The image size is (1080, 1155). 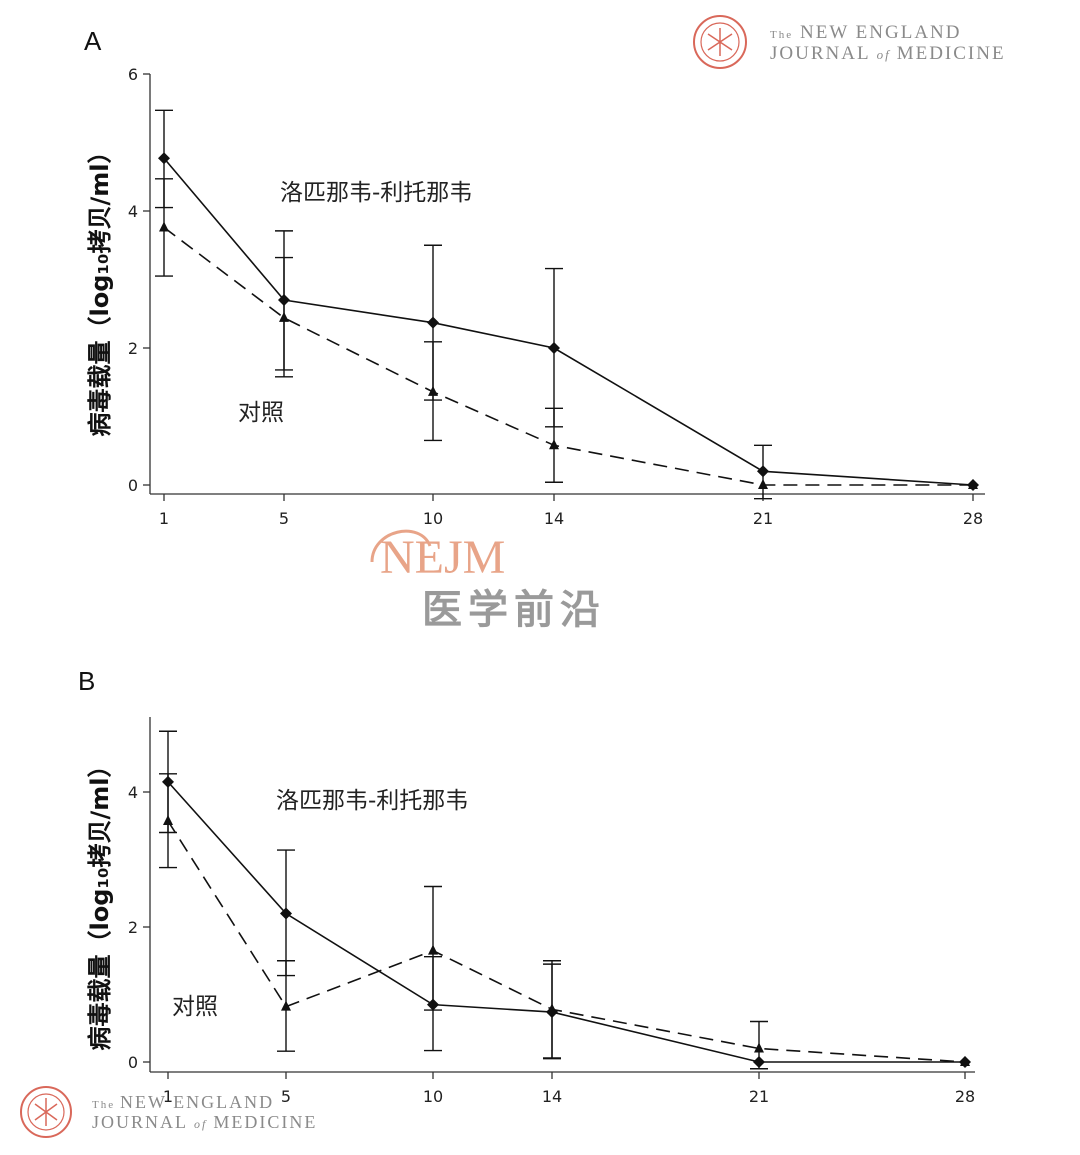 I want to click on nejm-logo-top: The NEW ENGLAND JOURNAL of MEDICINE, so click(x=849, y=42).